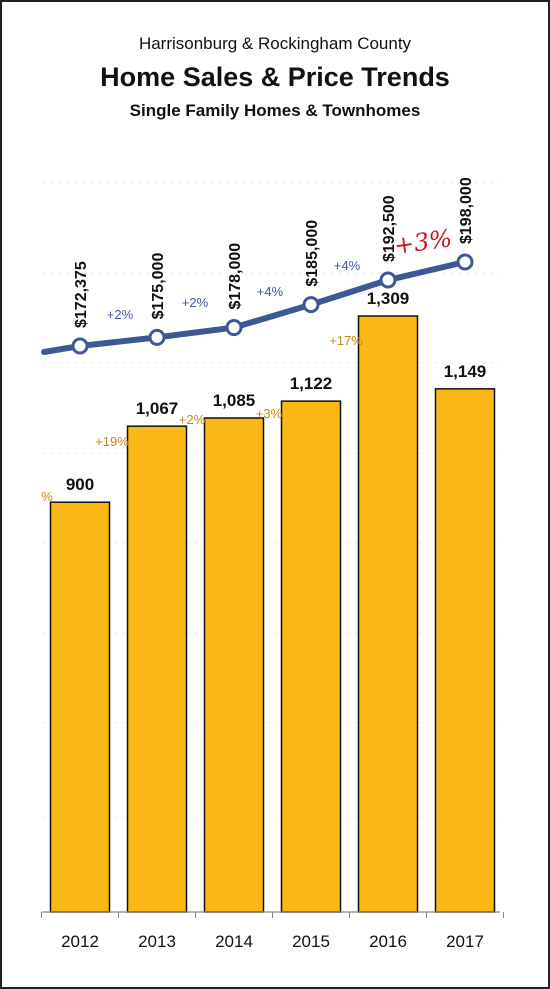  I want to click on chart-subtitle: Harrisonburg & Rockingham County, so click(275, 43).